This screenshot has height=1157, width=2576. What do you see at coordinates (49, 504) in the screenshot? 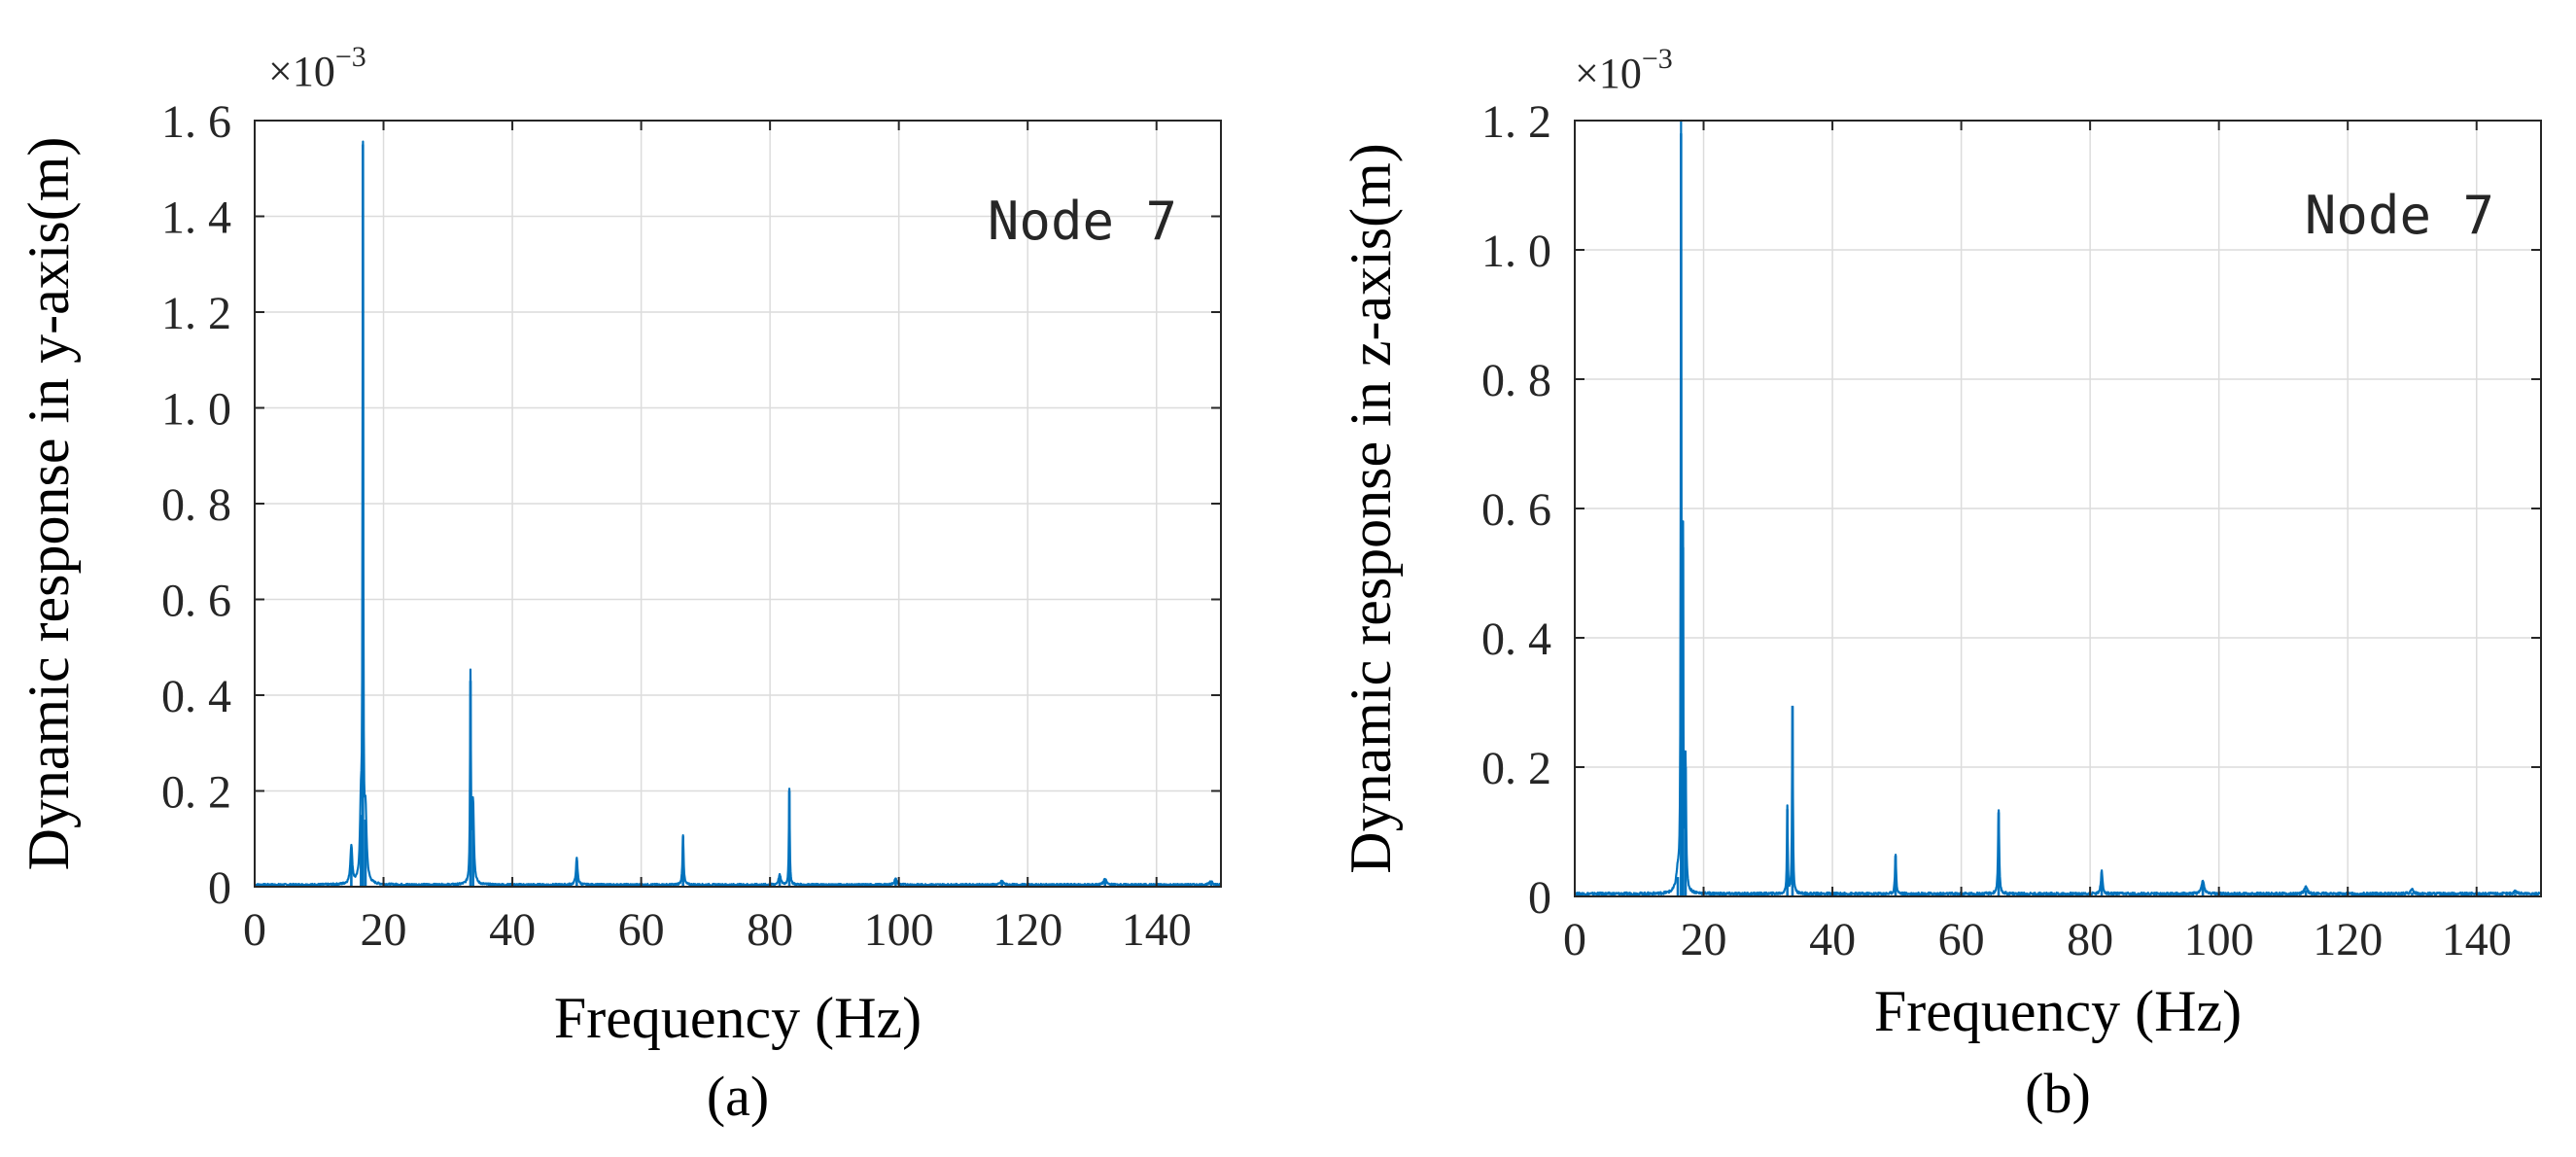
I see `y-axis-label: Dynamic response in y-axis(m)` at bounding box center [49, 504].